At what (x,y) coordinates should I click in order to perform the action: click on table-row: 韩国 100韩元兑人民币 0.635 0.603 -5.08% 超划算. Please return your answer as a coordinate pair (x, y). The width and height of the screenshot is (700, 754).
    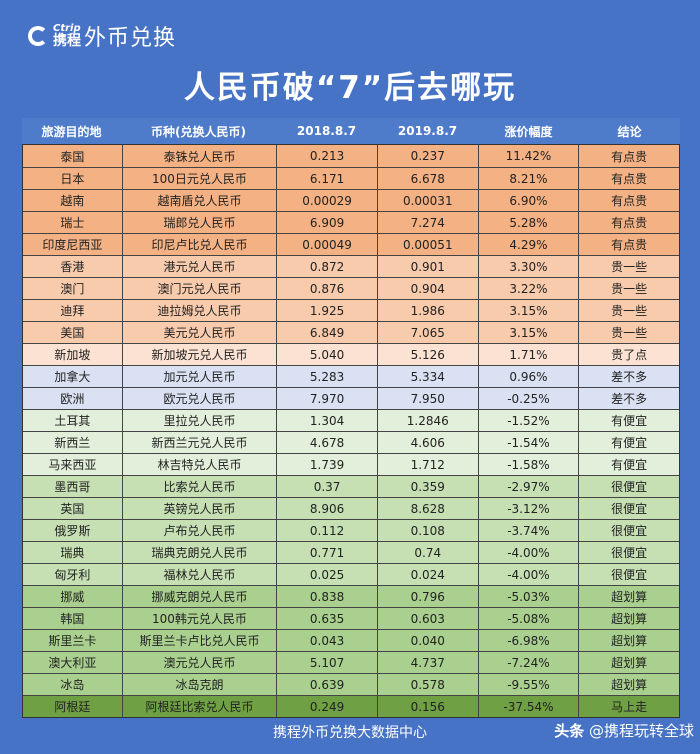
    Looking at the image, I should click on (351, 618).